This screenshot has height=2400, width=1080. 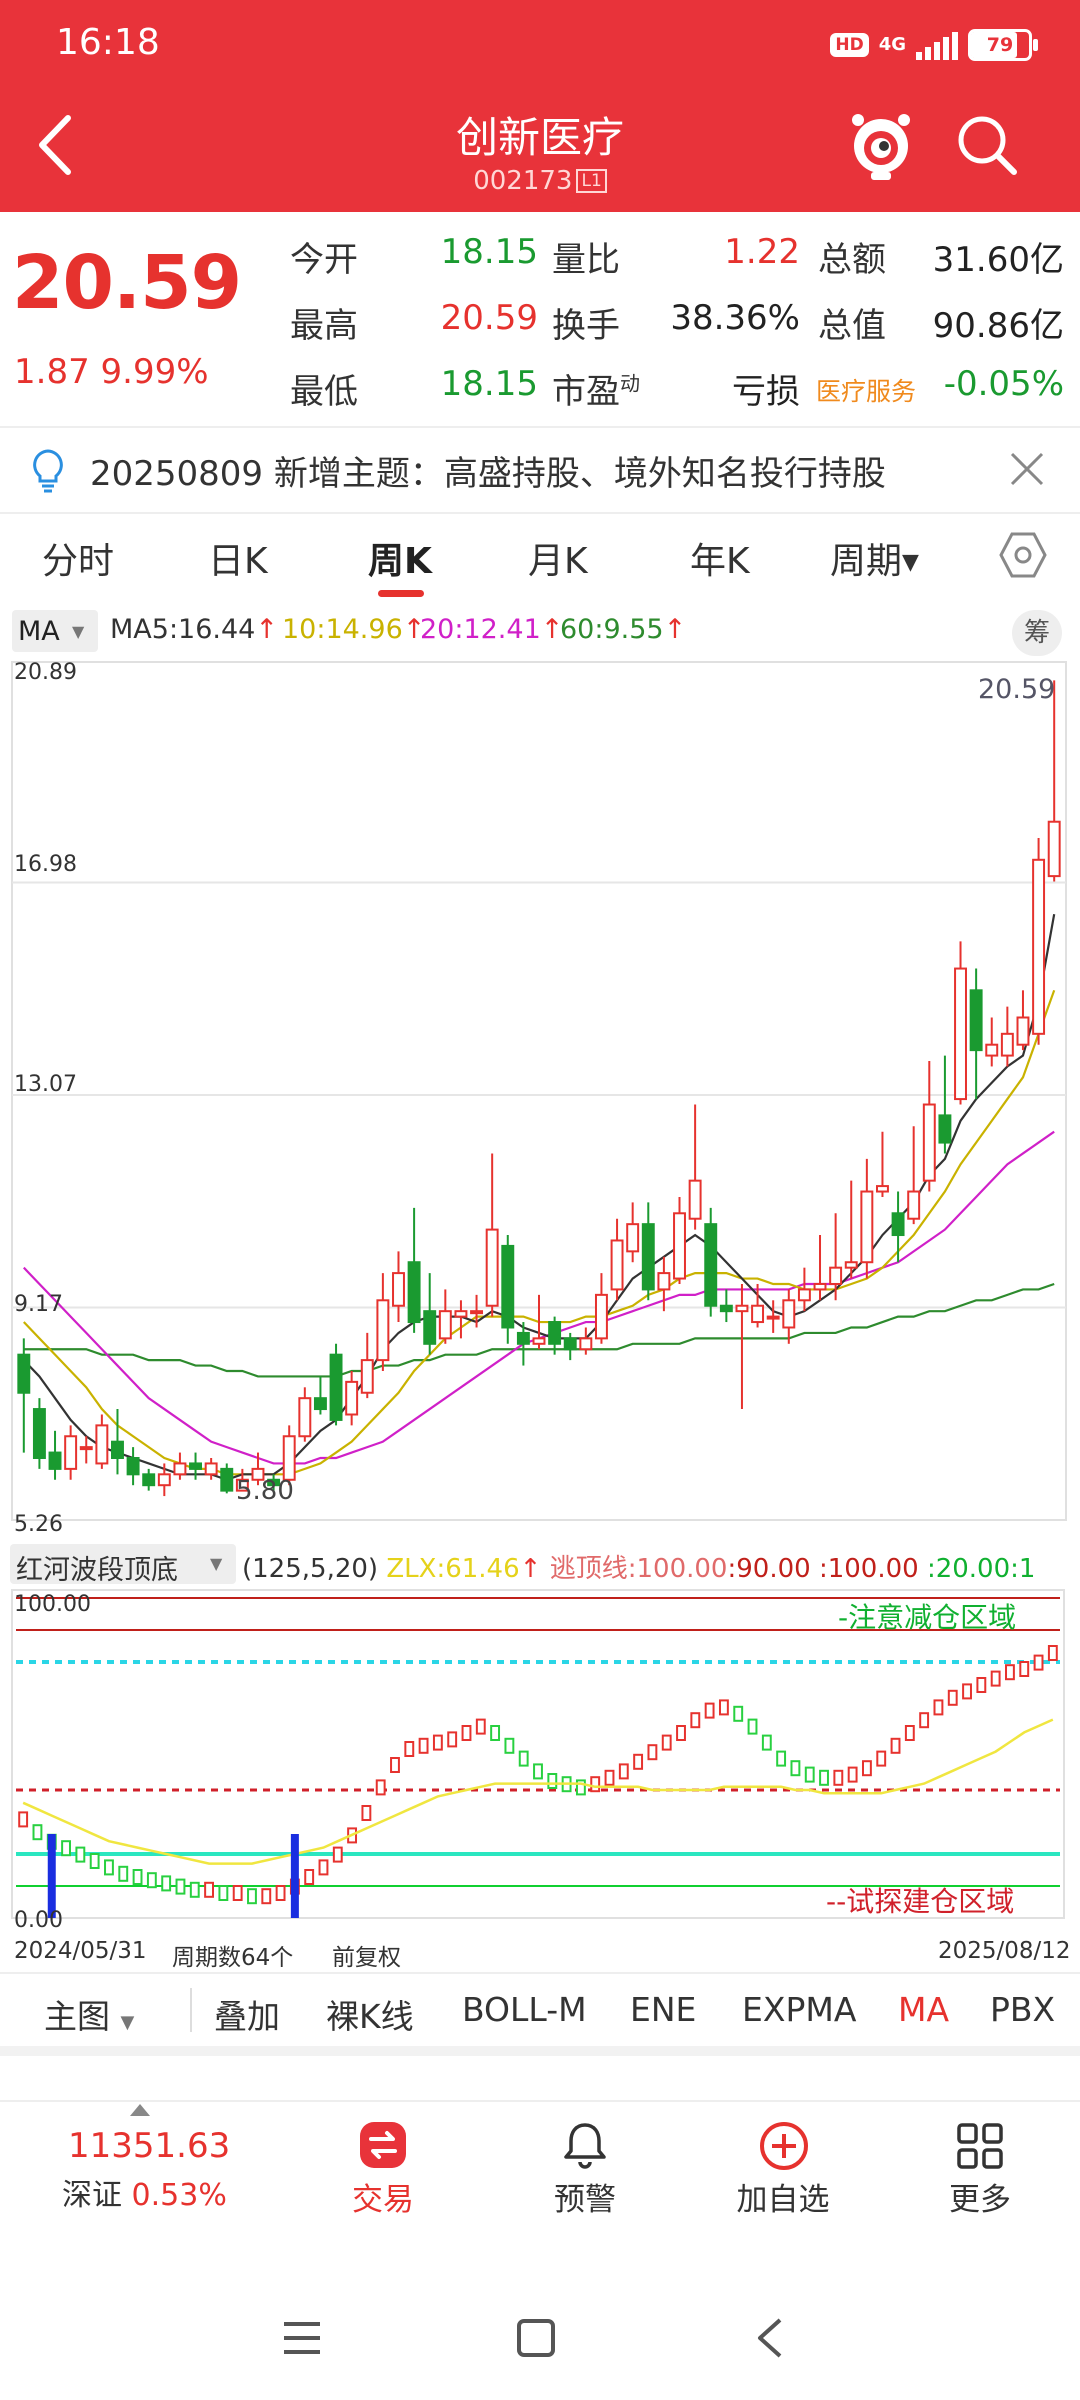 What do you see at coordinates (874, 558) in the screenshot?
I see `tab-period: 周期▼` at bounding box center [874, 558].